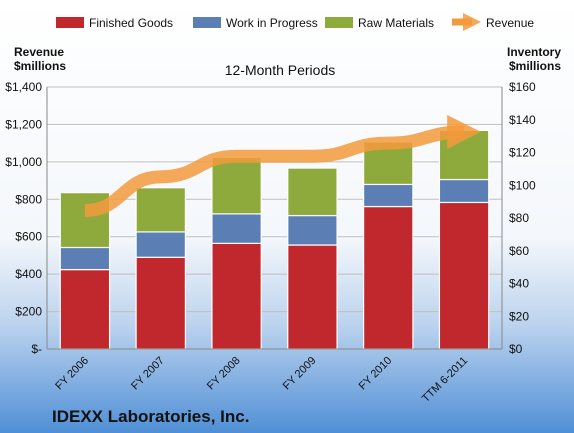 This screenshot has width=574, height=433. I want to click on bar-finished-goods-fy-2007, so click(160, 303).